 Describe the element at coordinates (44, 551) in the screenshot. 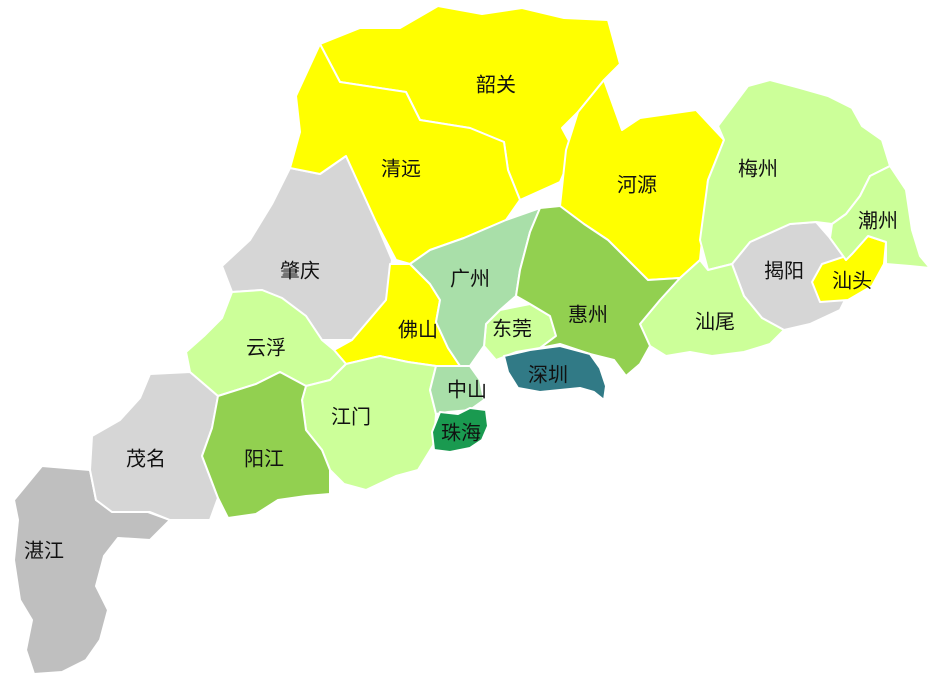

I see `label-zhanjiang: 湛江` at that location.